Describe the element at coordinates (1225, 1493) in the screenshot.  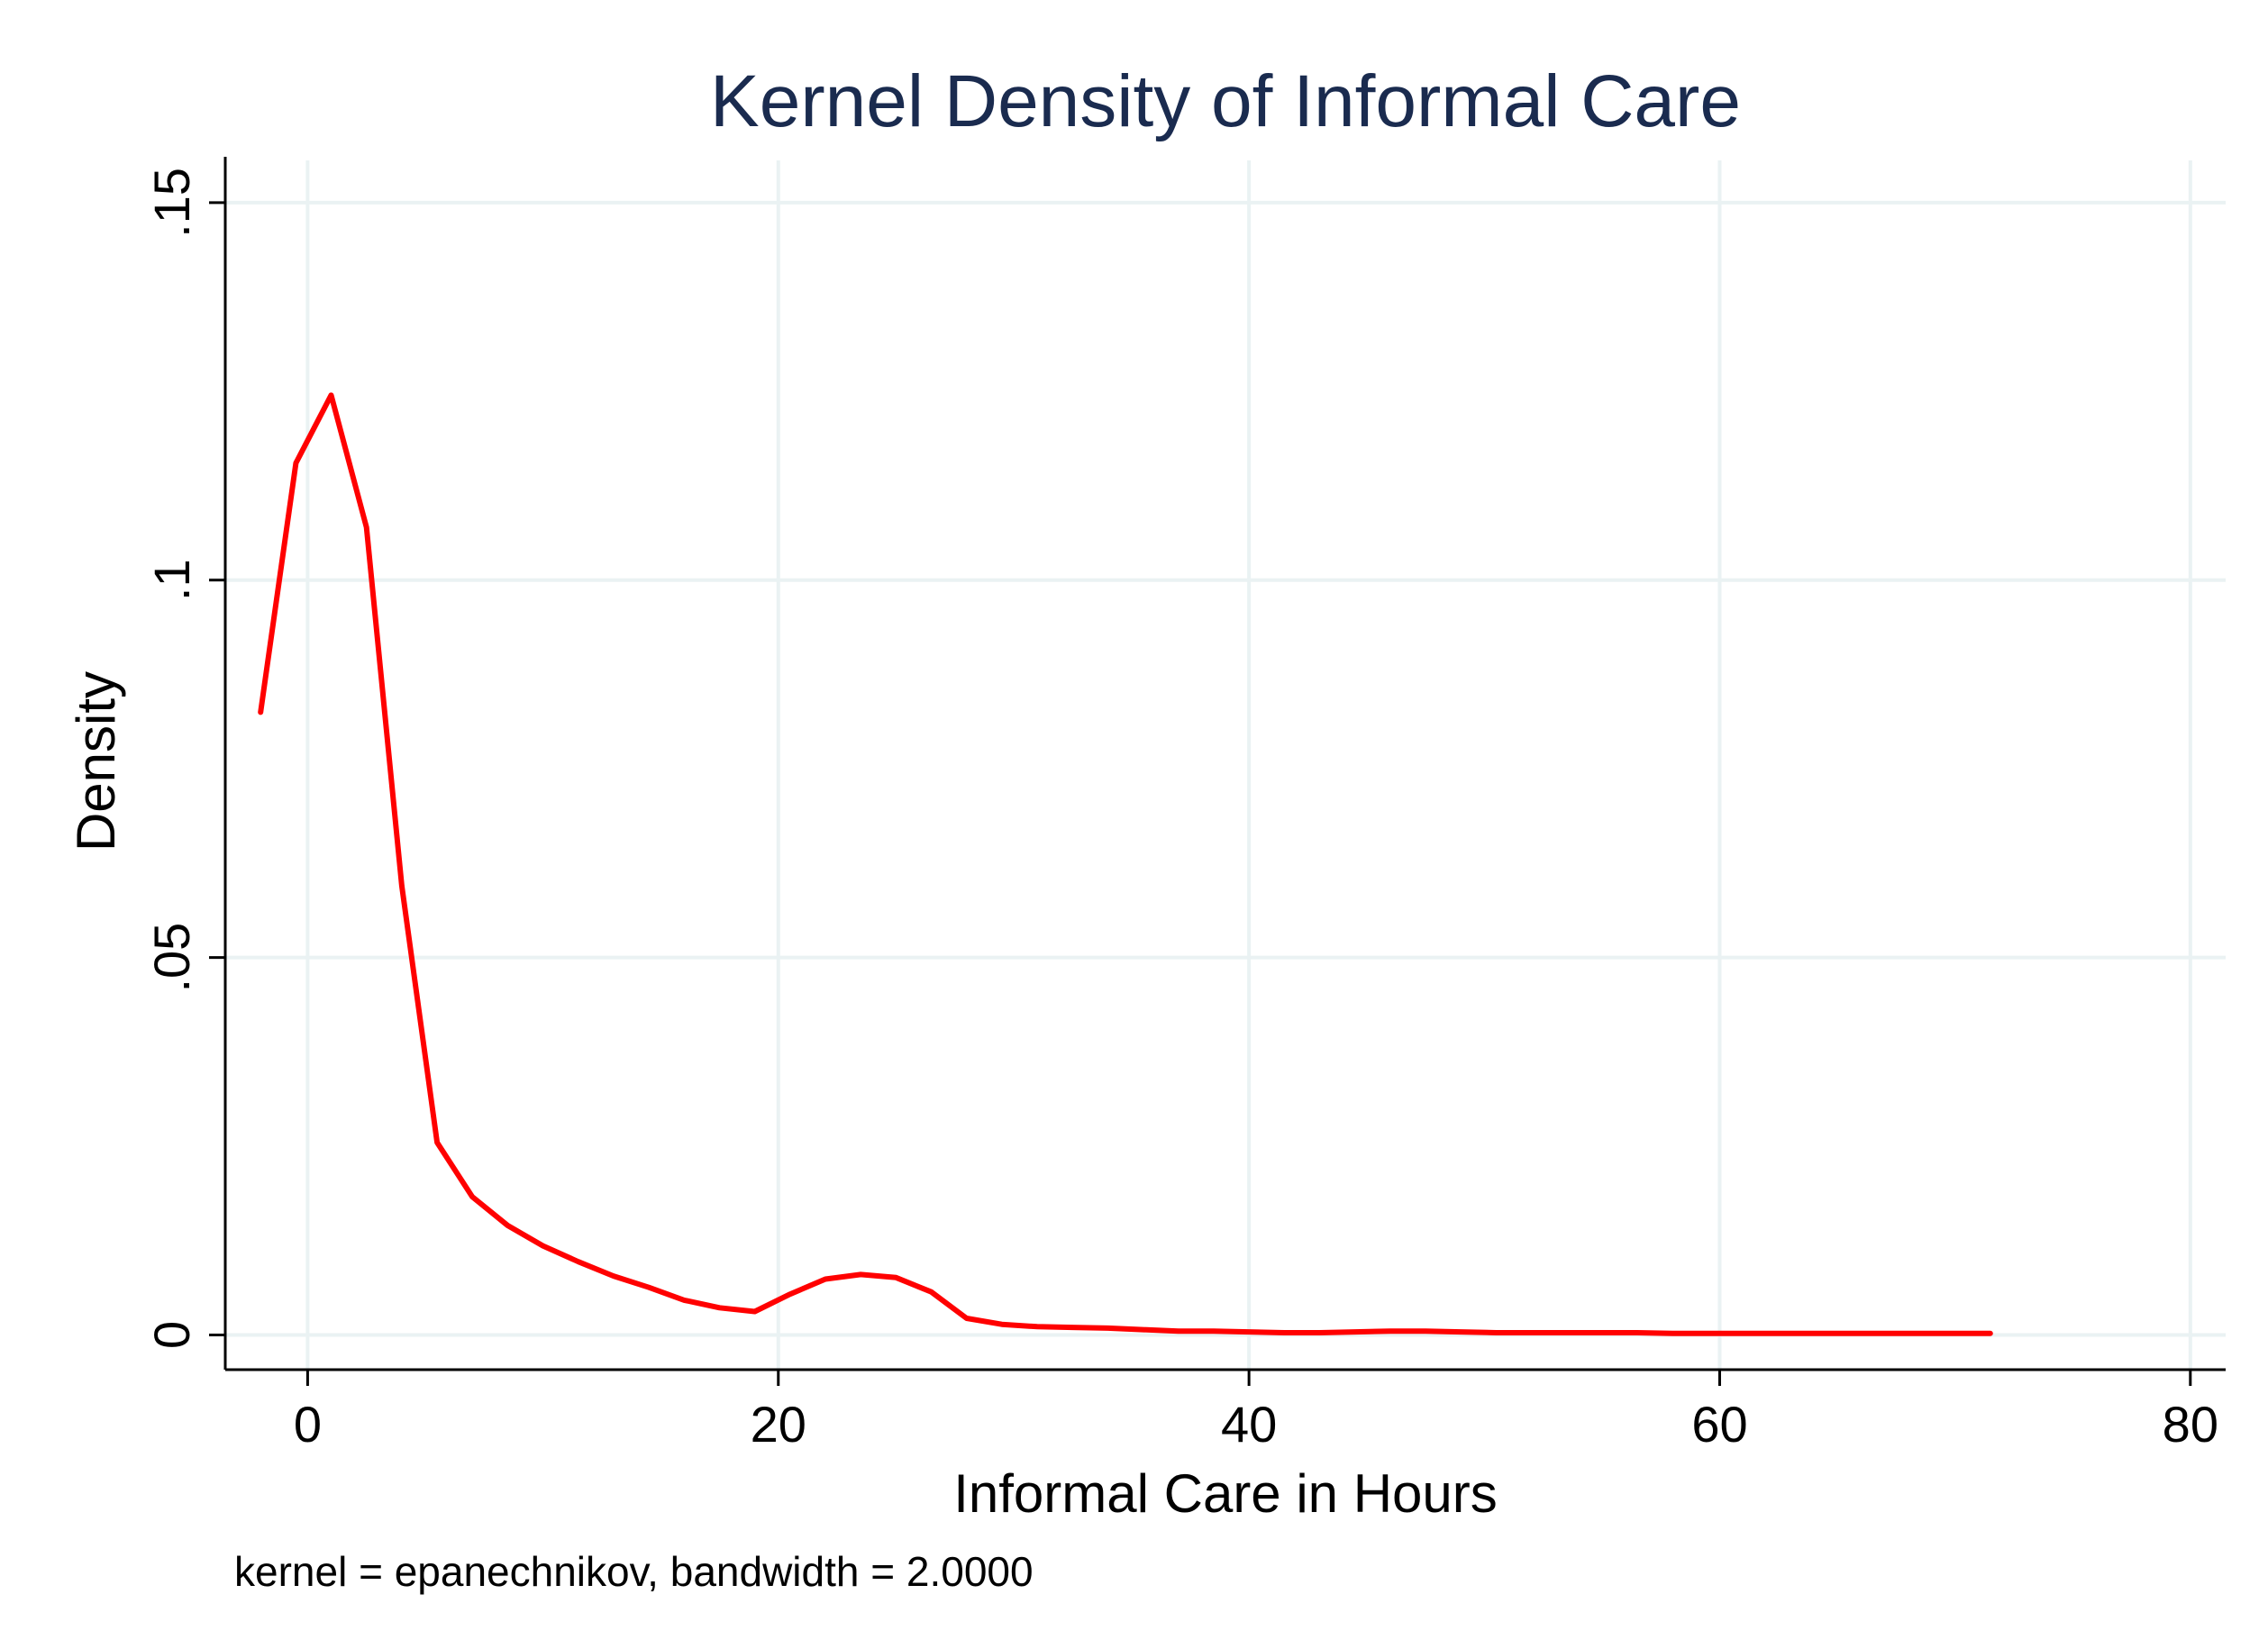
I see `x-axis-label: Informal Care in Hours` at that location.